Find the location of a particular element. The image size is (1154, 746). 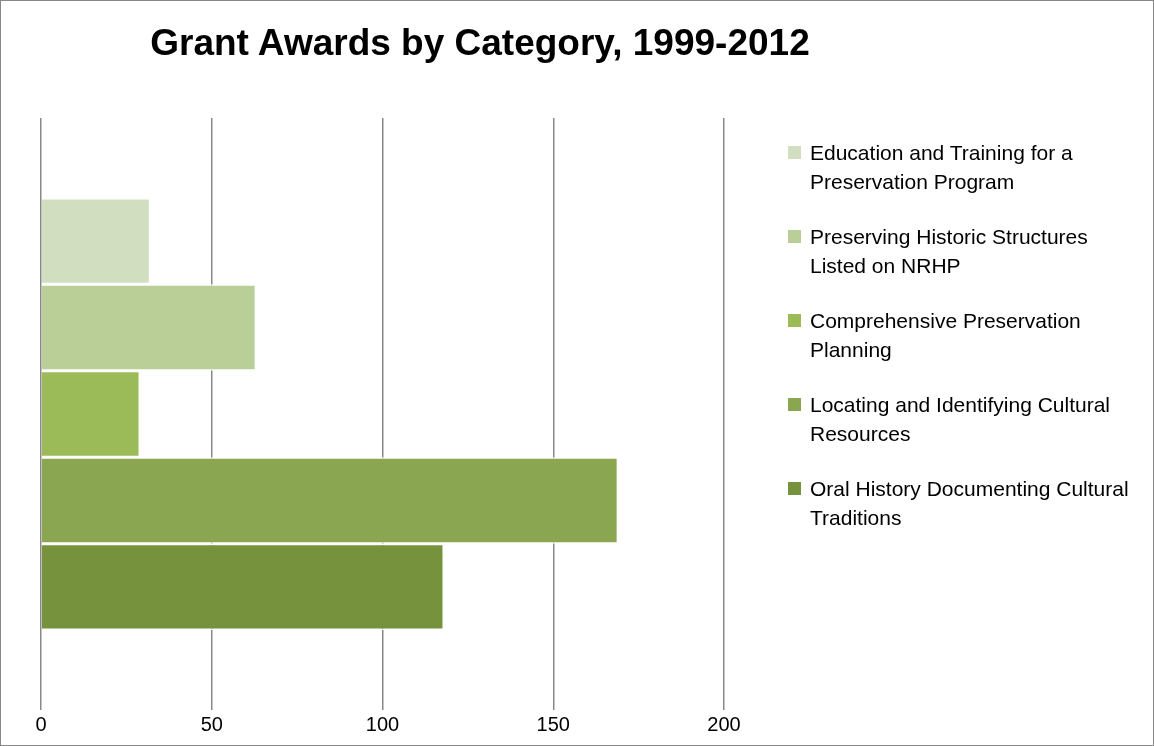

x-tick-label: 100 is located at coordinates (382, 723).